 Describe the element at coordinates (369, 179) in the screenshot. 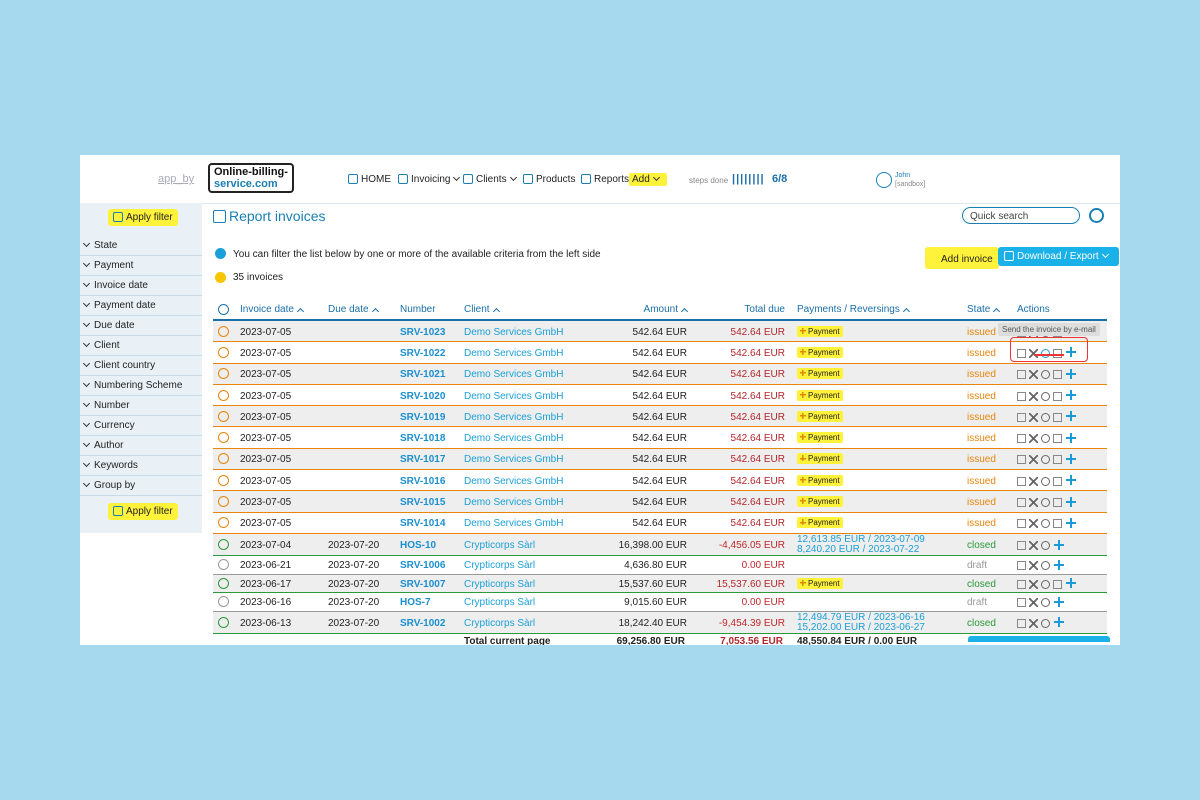

I see `nav-item: HOME` at that location.